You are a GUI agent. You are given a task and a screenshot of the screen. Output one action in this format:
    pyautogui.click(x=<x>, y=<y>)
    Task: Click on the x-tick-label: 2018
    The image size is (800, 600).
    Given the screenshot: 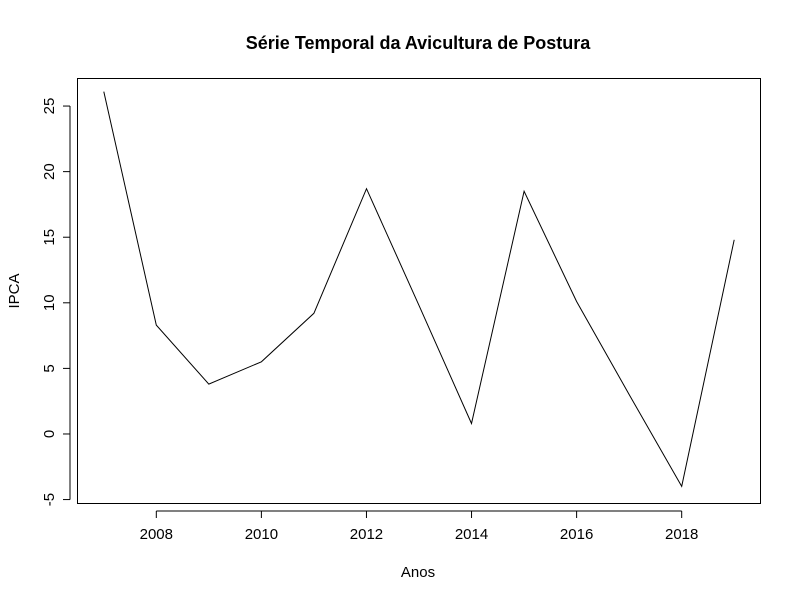 What is the action you would take?
    pyautogui.click(x=681, y=534)
    